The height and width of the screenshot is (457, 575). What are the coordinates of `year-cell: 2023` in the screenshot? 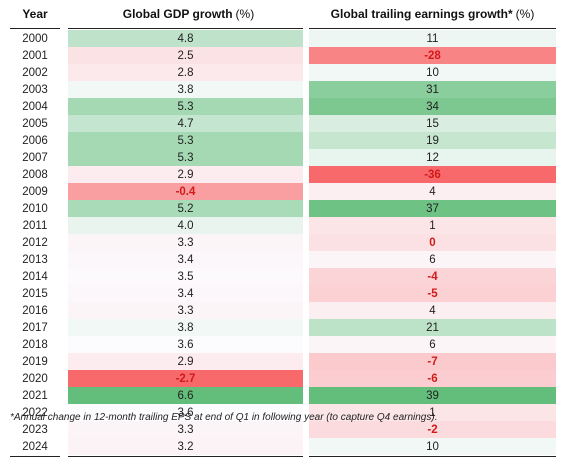 It's located at (35, 429).